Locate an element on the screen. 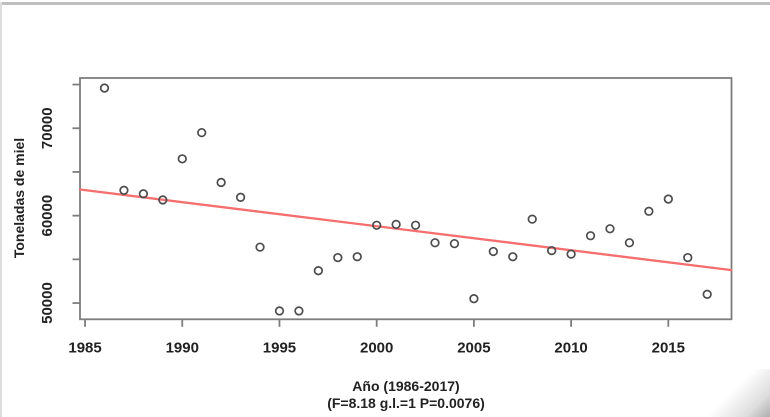 The height and width of the screenshot is (417, 770). x-axis-tick-label: 1990 is located at coordinates (182, 347).